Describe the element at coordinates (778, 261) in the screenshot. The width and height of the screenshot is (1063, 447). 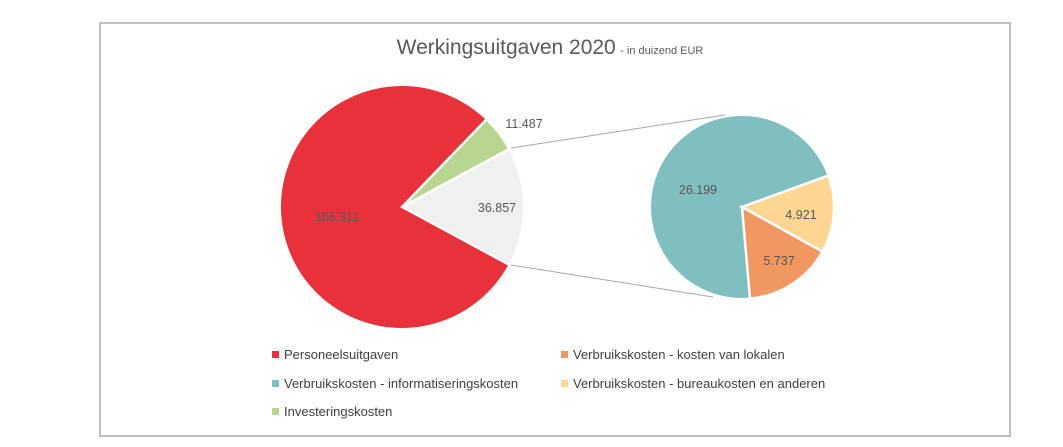
I see `label-kosten-van-lokalen: 5.737` at that location.